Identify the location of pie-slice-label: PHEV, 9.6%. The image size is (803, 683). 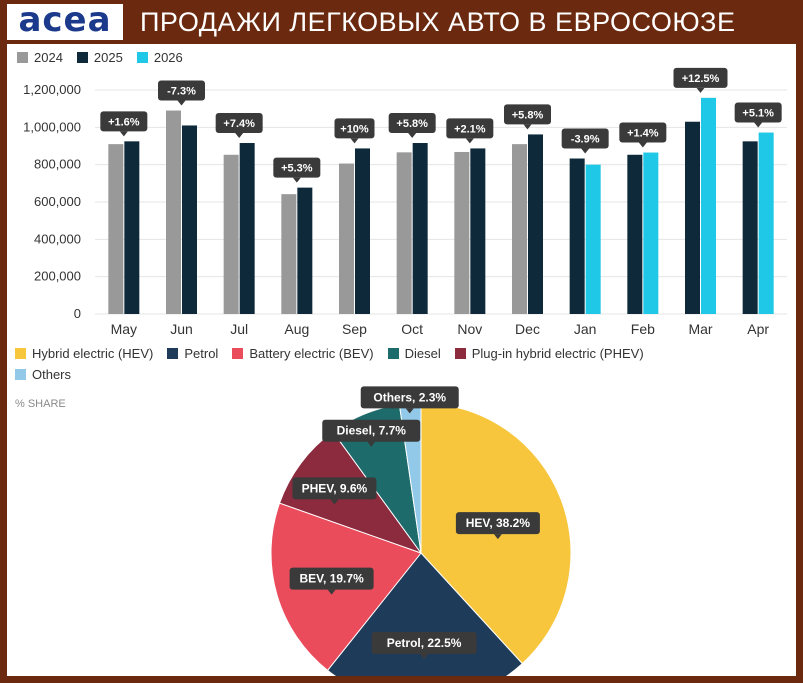
(335, 488).